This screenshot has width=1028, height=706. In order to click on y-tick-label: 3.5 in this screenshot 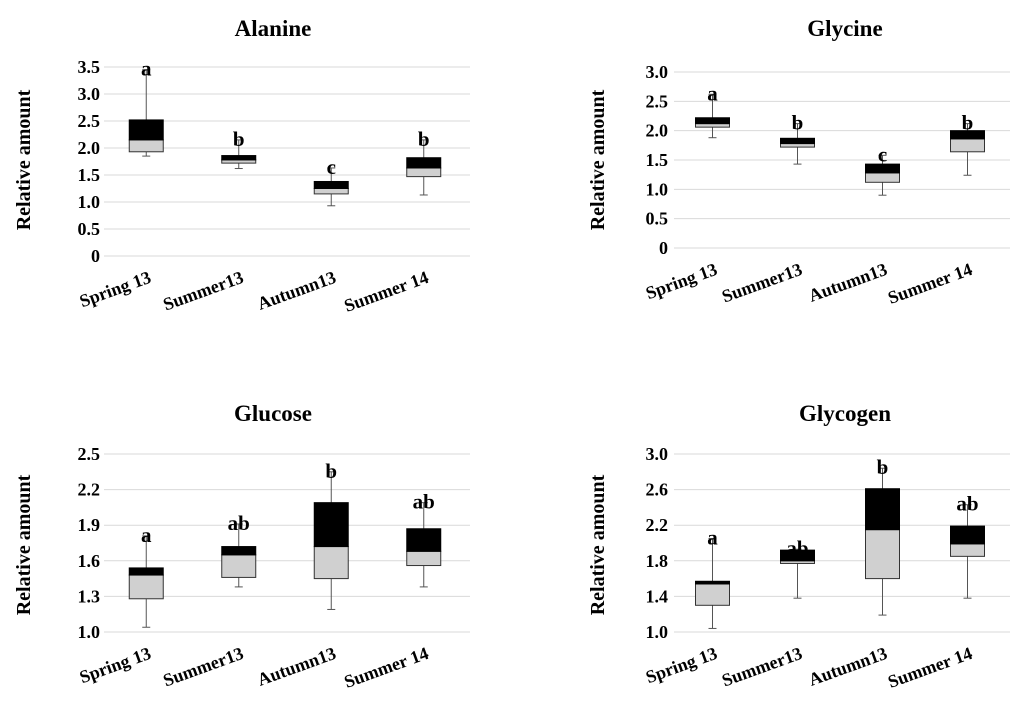, I will do `click(89, 67)`.